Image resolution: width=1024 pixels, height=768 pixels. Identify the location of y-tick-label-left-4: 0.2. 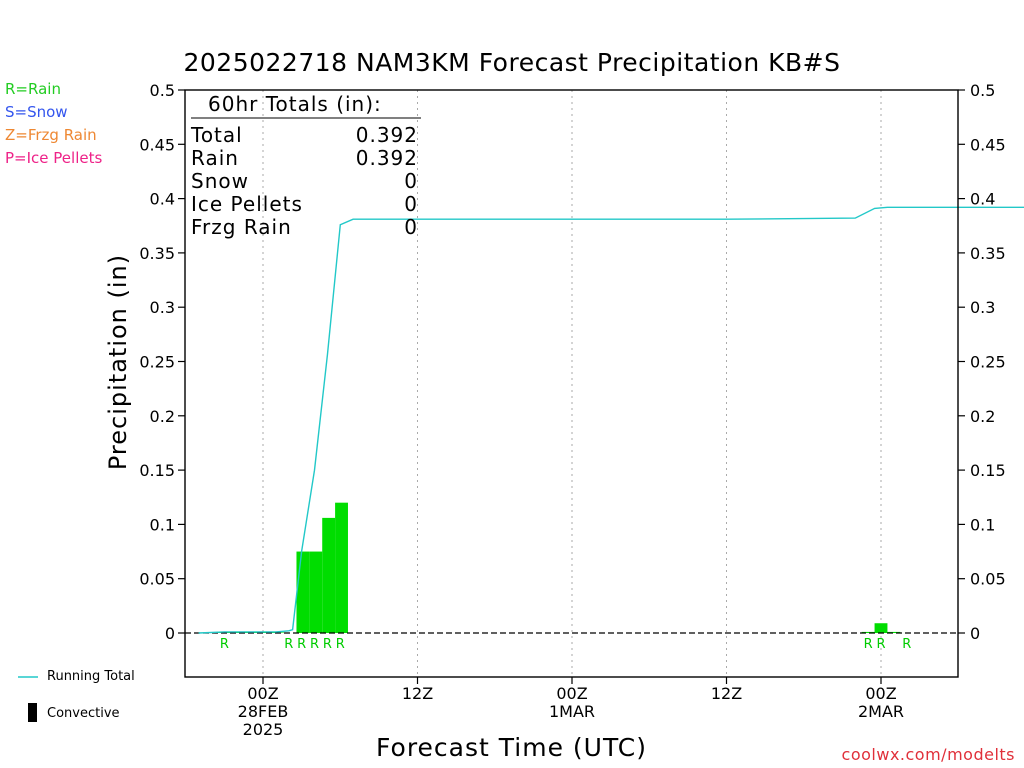
(162, 416).